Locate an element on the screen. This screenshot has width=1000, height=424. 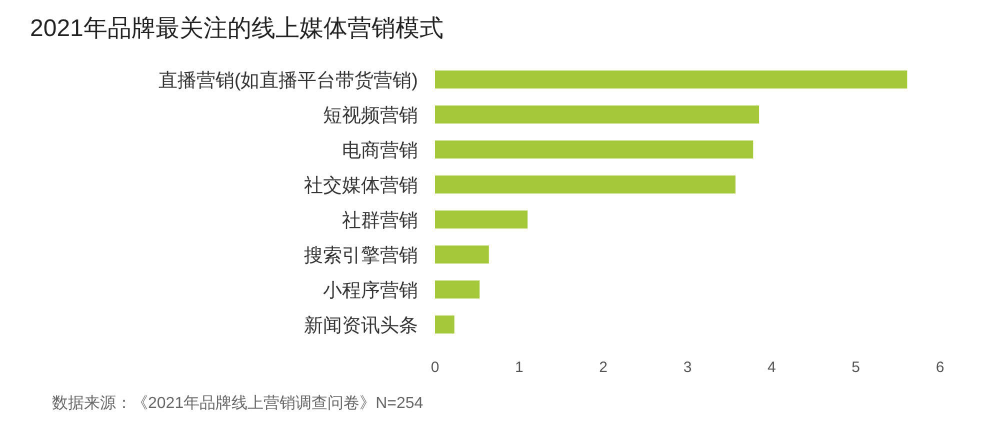
y-tick-label: 新闻资讯头条 is located at coordinates (361, 325).